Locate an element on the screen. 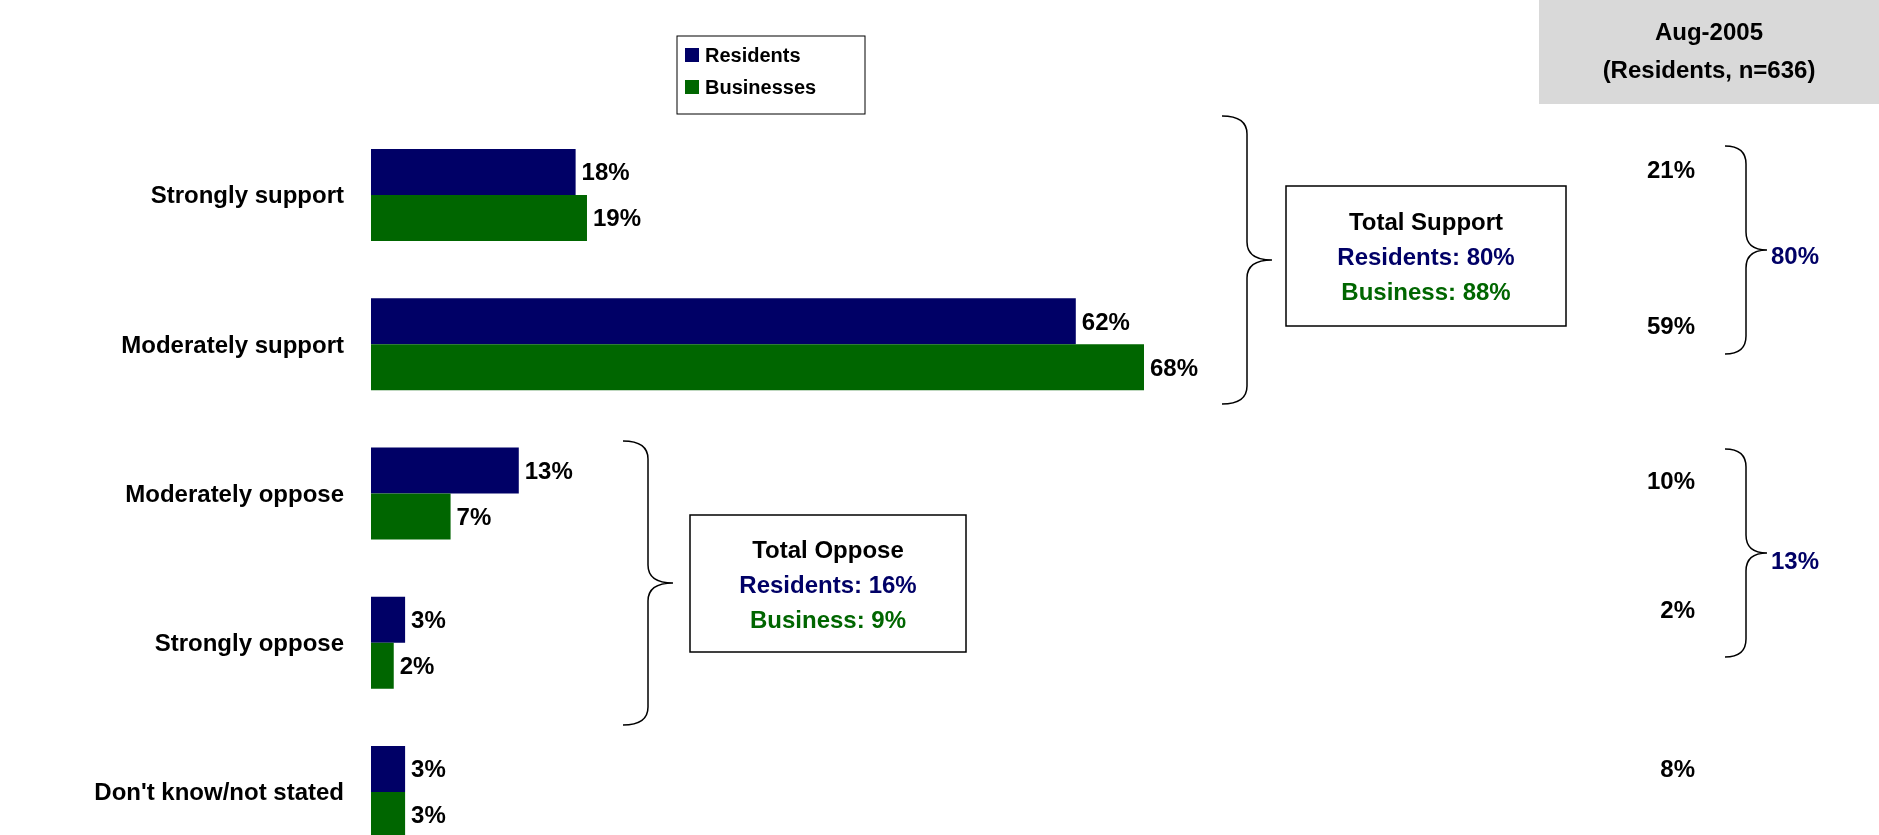 Image resolution: width=1879 pixels, height=835 pixels. y-tick-label: Moderately oppose is located at coordinates (234, 493).